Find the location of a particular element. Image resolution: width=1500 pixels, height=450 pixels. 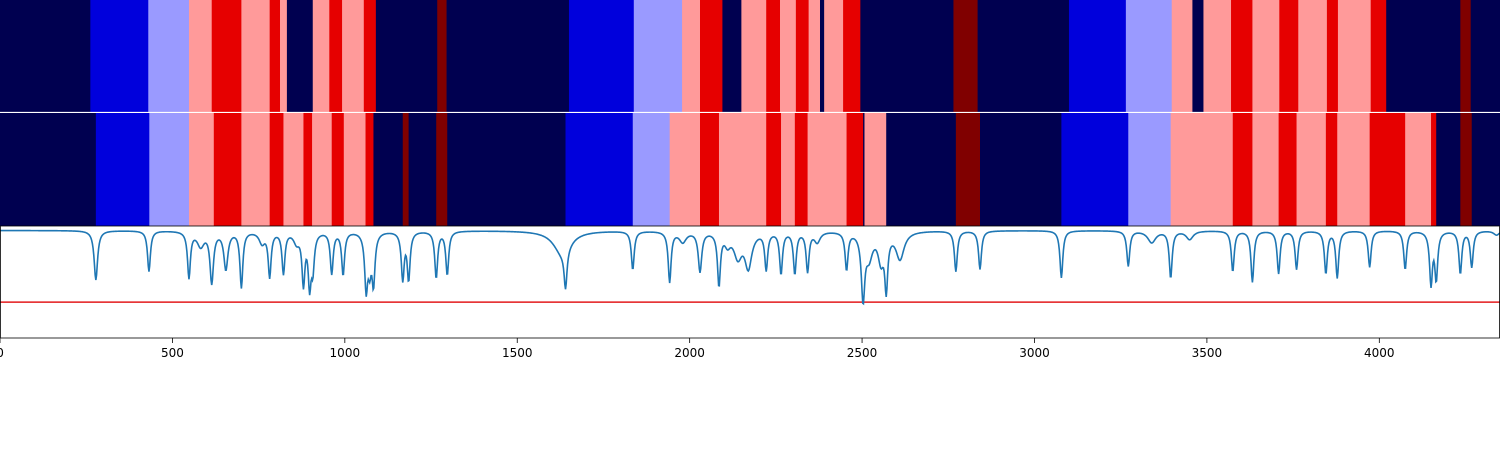

x-tick-label: 0 is located at coordinates (2, 353).